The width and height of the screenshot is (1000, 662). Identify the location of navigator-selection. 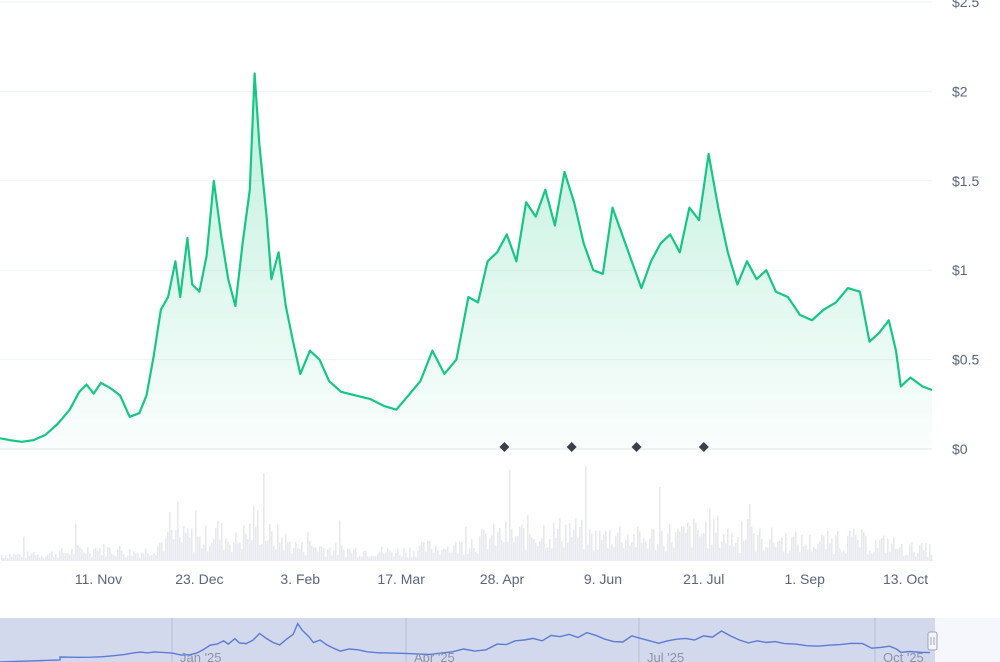
(467, 640).